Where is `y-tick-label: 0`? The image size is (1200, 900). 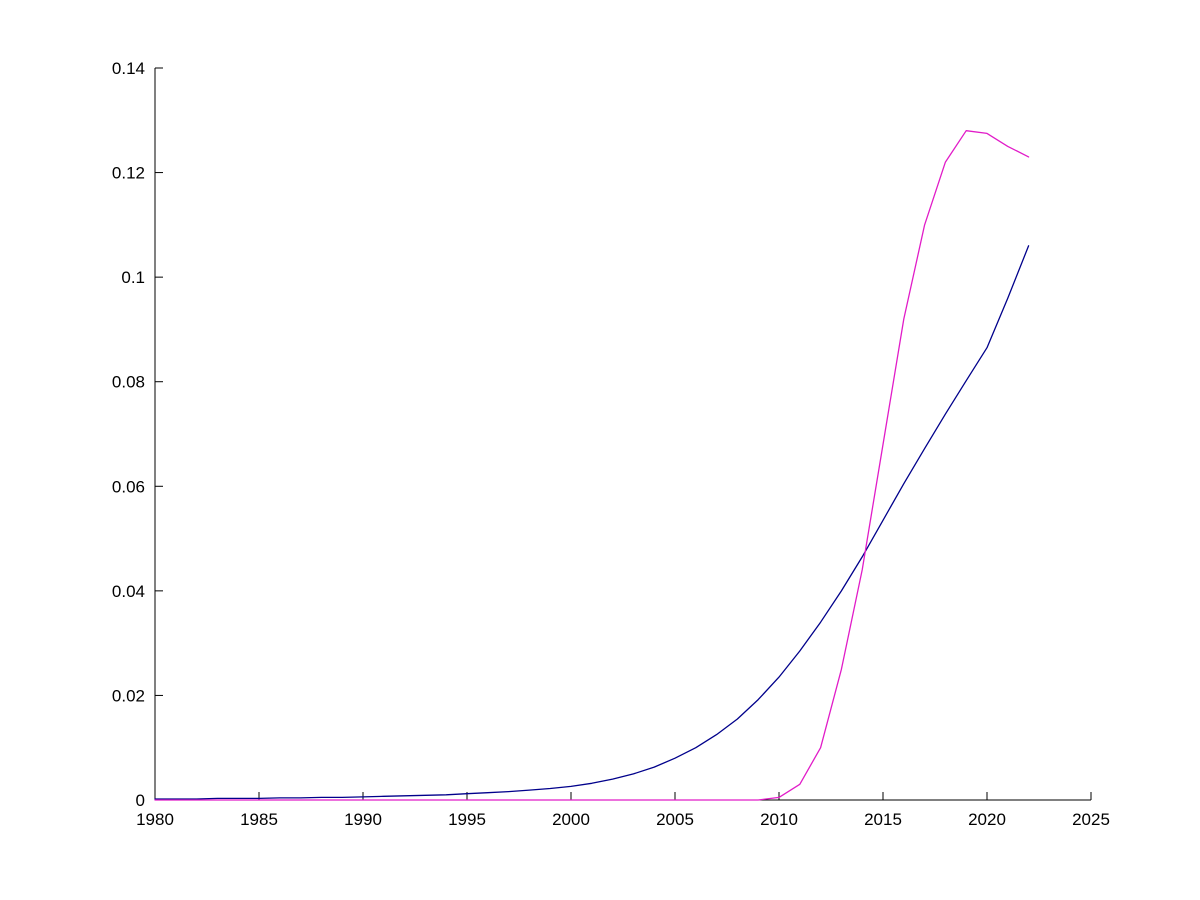 y-tick-label: 0 is located at coordinates (140, 800).